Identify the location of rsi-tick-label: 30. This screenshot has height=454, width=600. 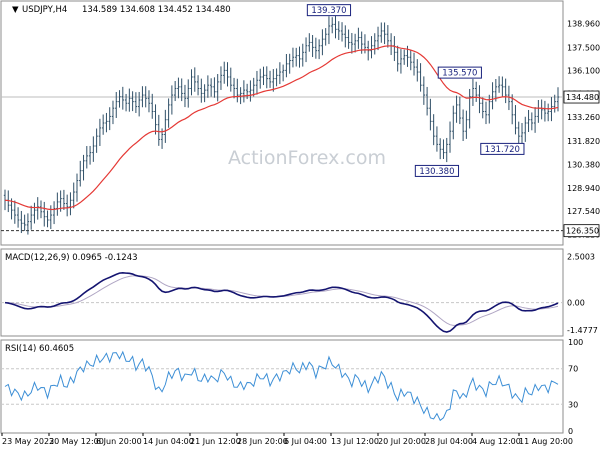
(573, 404).